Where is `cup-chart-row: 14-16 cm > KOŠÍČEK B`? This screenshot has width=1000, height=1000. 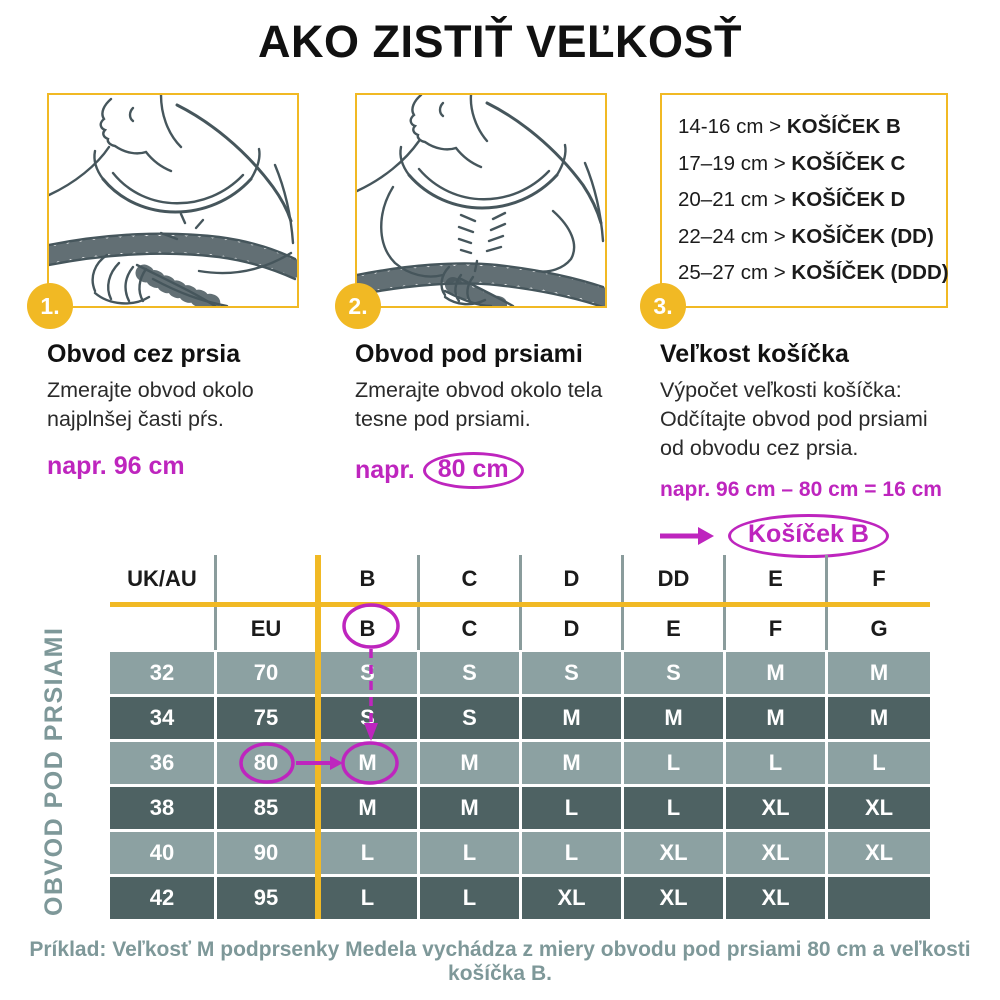
cup-chart-row: 14-16 cm > KOŠÍČEK B is located at coordinates (812, 127).